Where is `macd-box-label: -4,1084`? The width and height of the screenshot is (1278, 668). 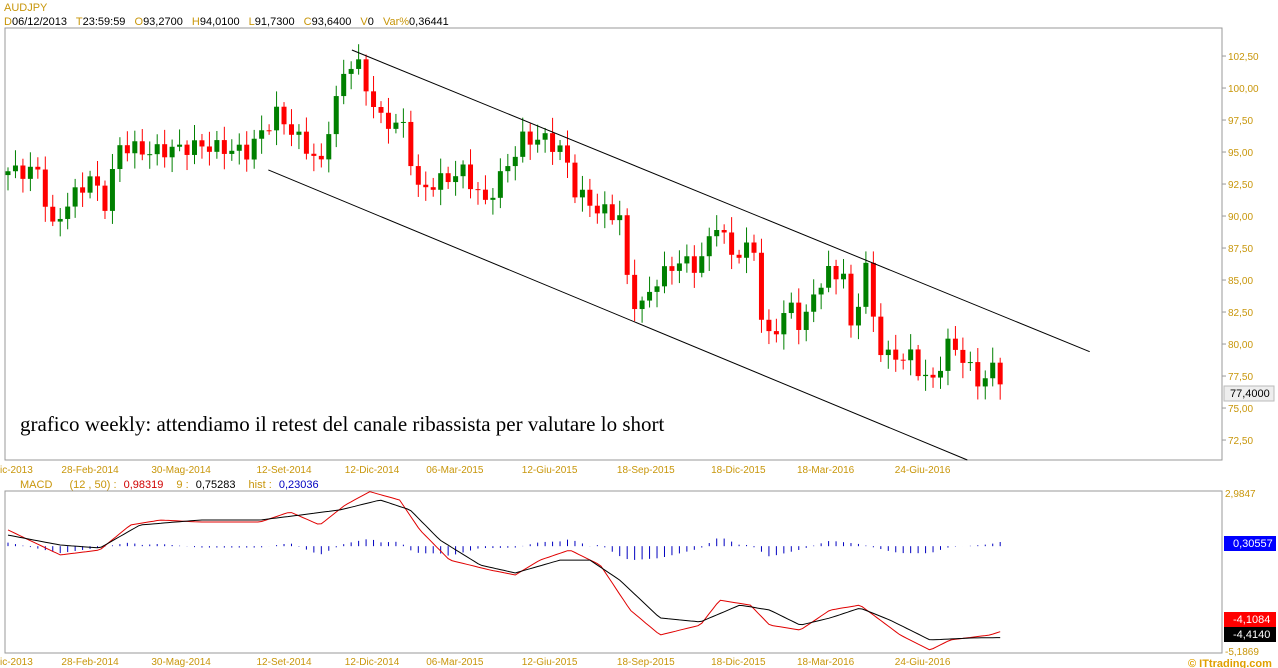 macd-box-label: -4,1084 is located at coordinates (1251, 620).